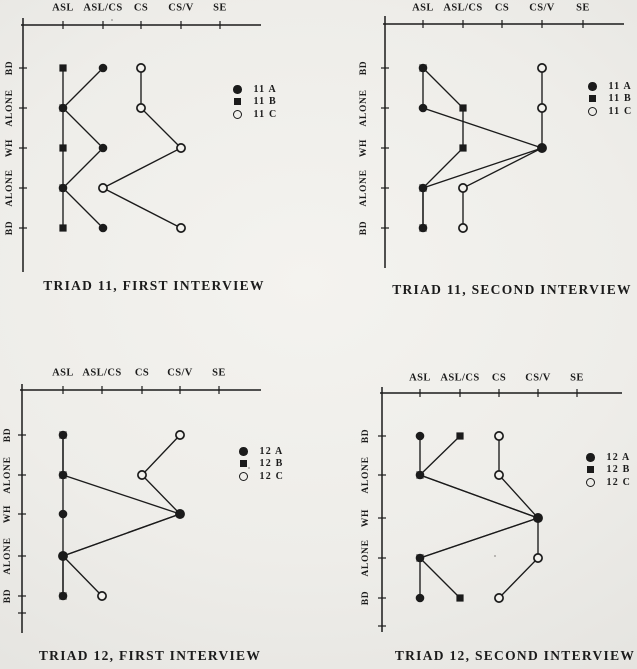 The height and width of the screenshot is (669, 637). What do you see at coordinates (255, 102) in the screenshot?
I see `legend-triad-11-first: 11 A 11 B 11 C` at bounding box center [255, 102].